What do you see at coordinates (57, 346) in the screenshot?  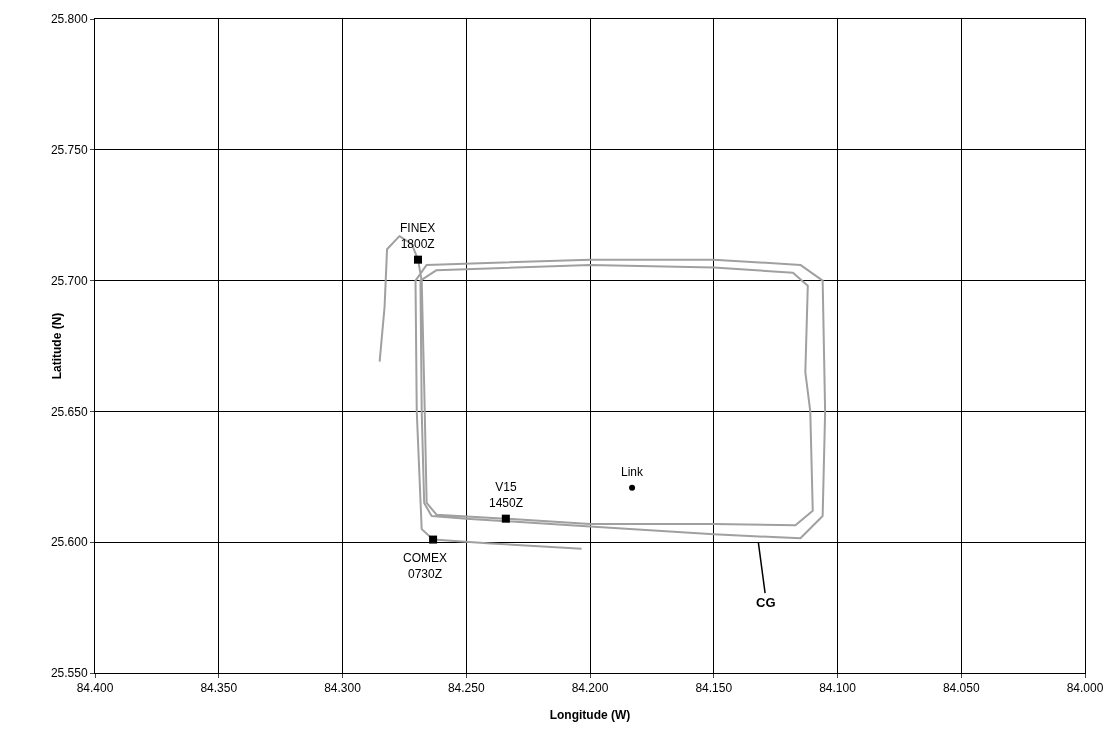 I see `y-axis-title: Latitude (N)` at bounding box center [57, 346].